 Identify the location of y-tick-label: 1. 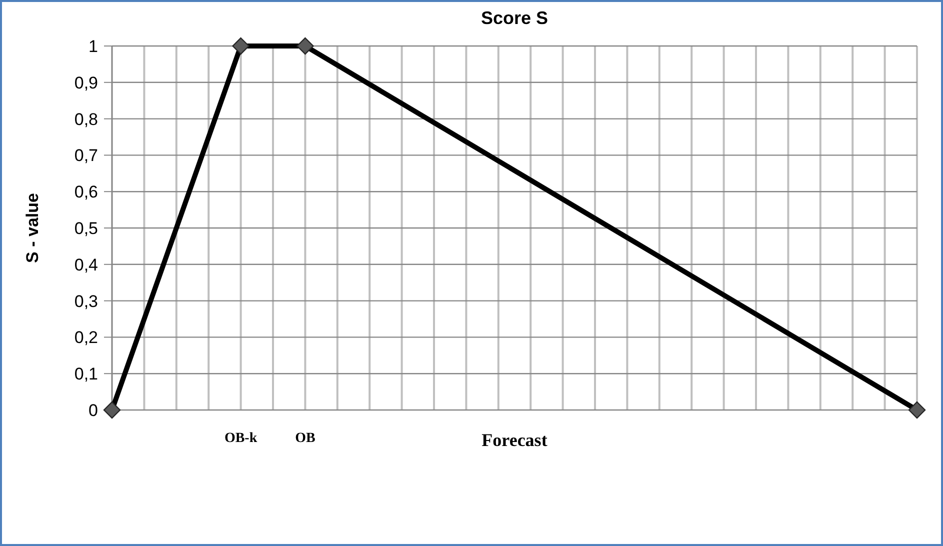
(93, 46).